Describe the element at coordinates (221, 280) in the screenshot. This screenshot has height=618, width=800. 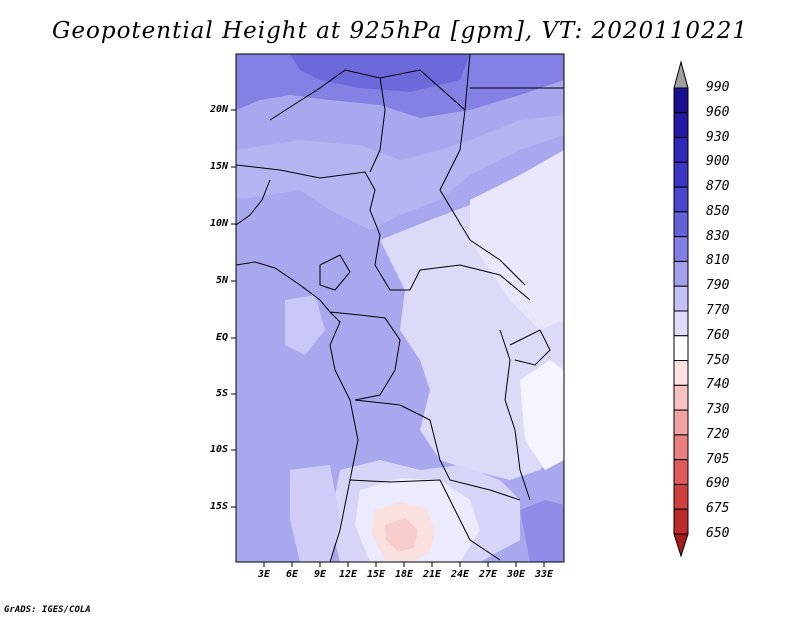
I see `lat-label-5n: 5N` at that location.